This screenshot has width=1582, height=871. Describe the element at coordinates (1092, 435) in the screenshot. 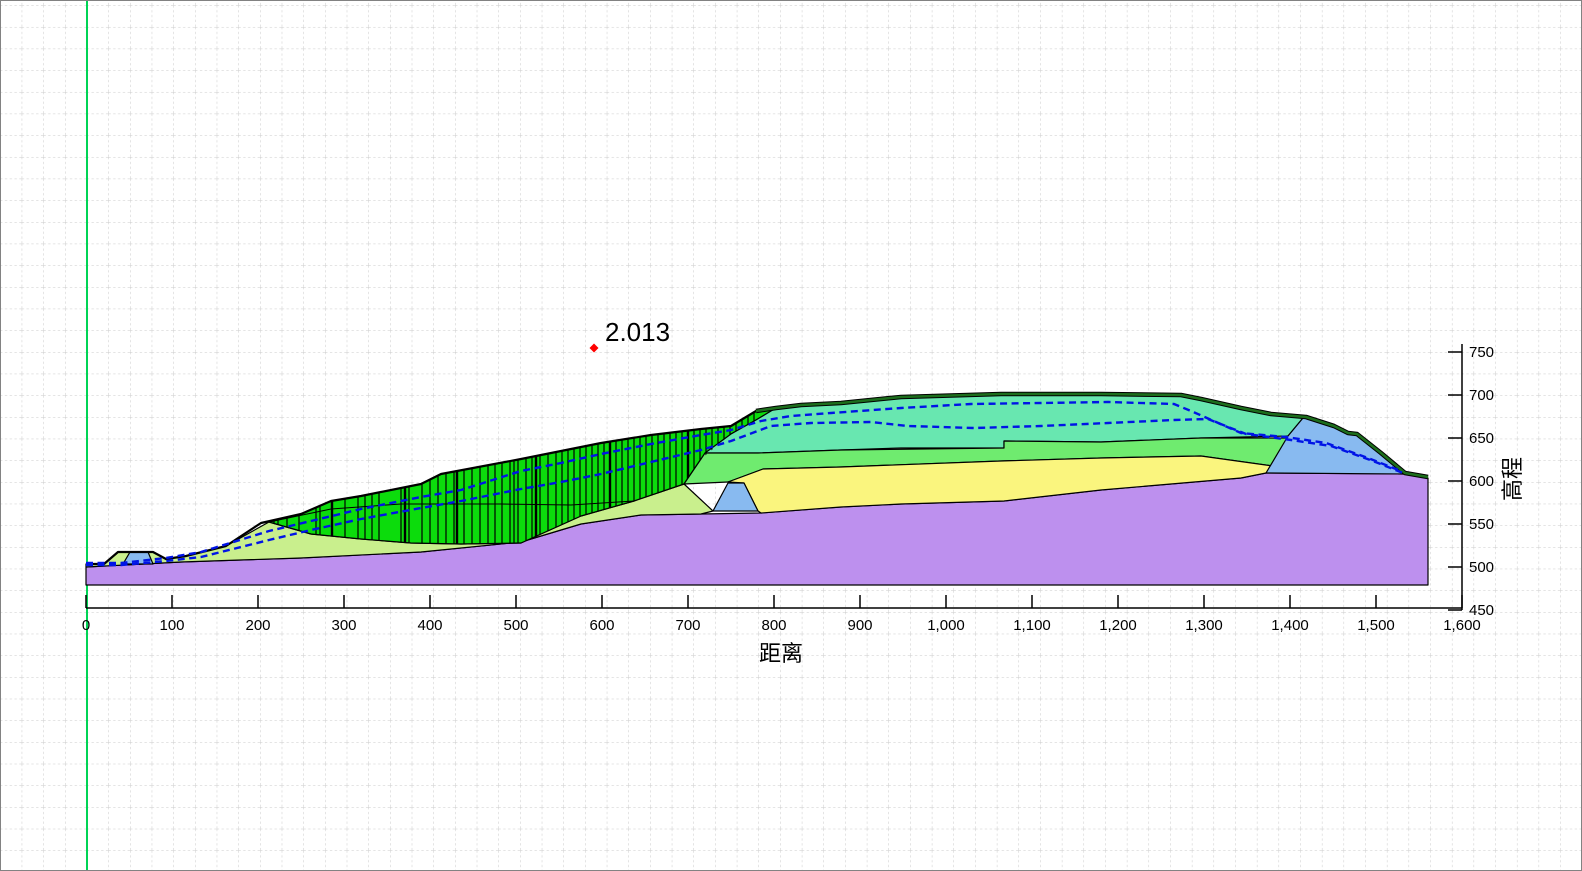

I see `ground-surface-green-cap` at that location.